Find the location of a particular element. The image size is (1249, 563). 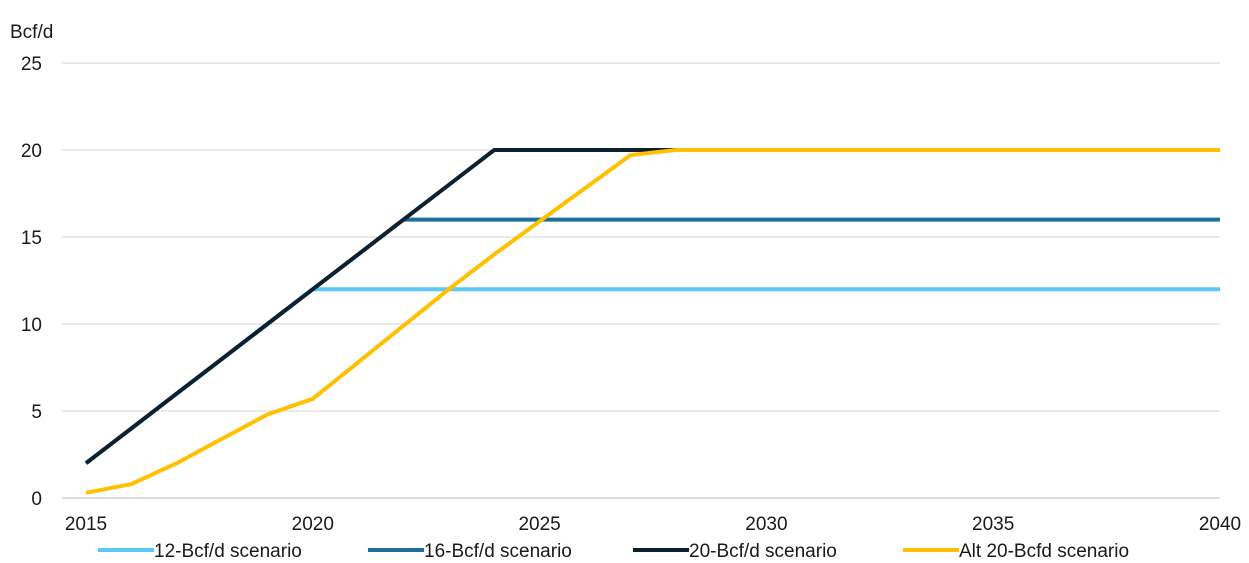

legend-label-2: 16-Bcf/d scenario is located at coordinates (498, 551).